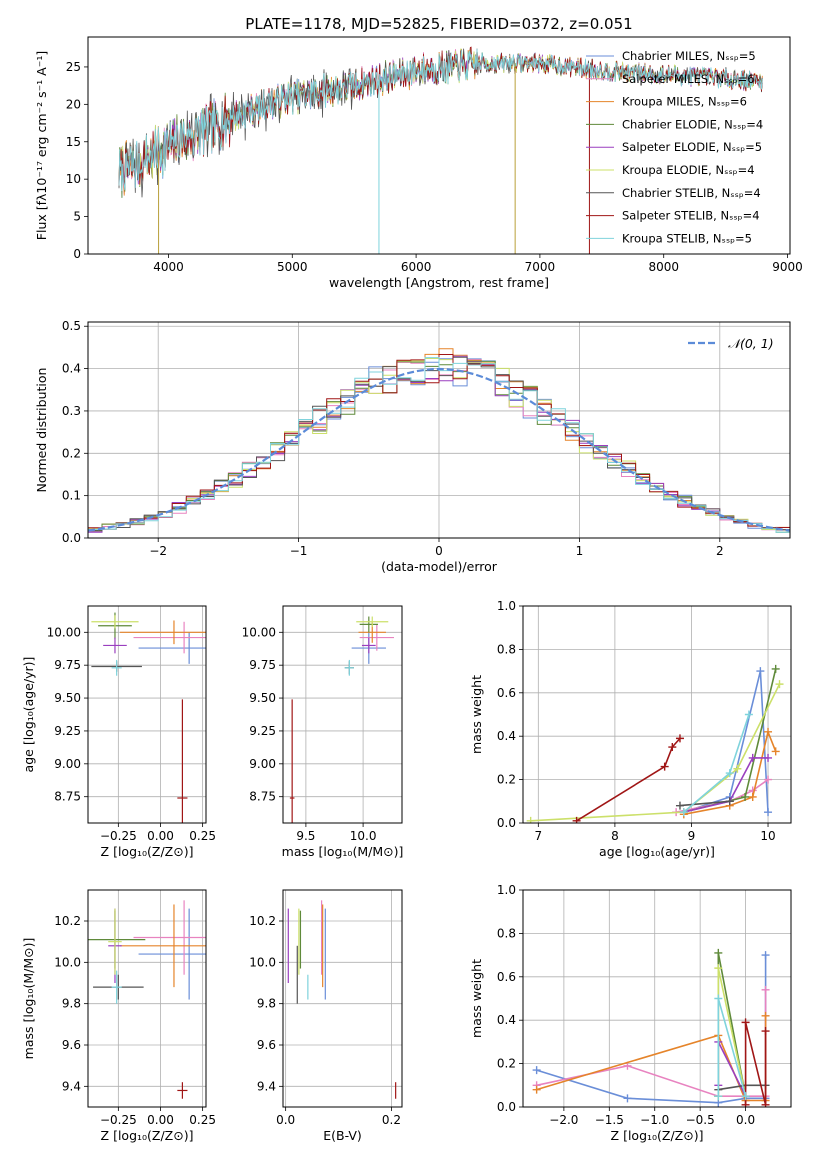  I want to click on legend-entry: 𝒩(0, 1), so click(751, 343).